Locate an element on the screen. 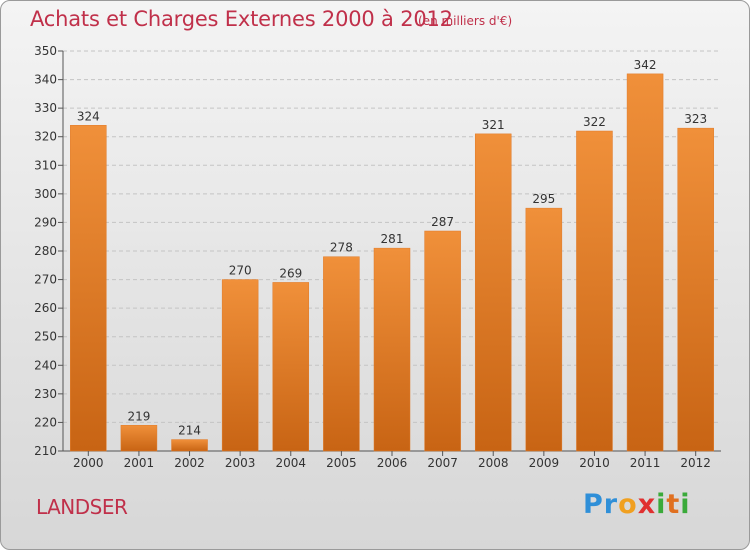  y-tick-label: 310 is located at coordinates (45, 165).